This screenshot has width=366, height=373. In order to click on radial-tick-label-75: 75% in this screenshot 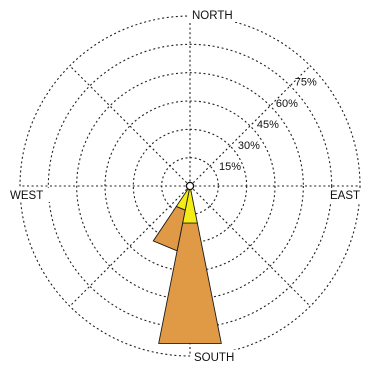, I will do `click(306, 83)`.